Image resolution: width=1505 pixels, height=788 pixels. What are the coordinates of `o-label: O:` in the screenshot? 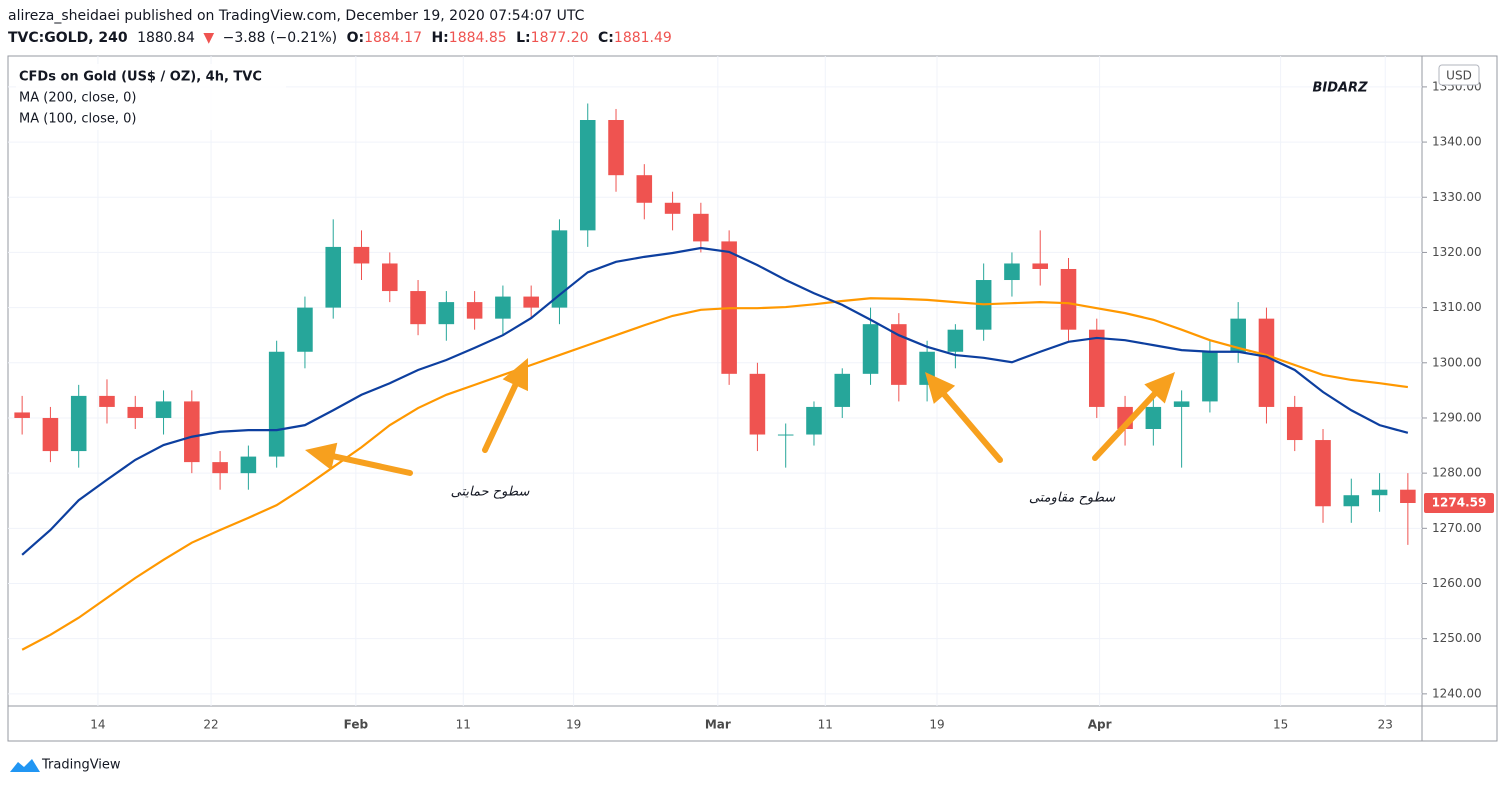 It's located at (356, 38).